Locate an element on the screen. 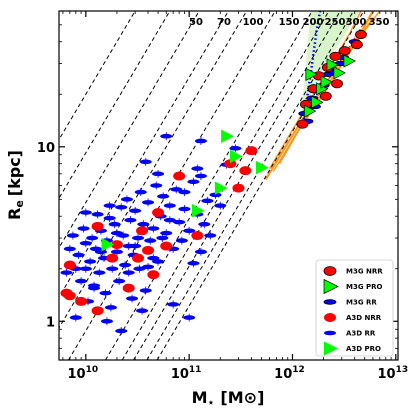  dashed-line-label: 350 is located at coordinates (379, 22).